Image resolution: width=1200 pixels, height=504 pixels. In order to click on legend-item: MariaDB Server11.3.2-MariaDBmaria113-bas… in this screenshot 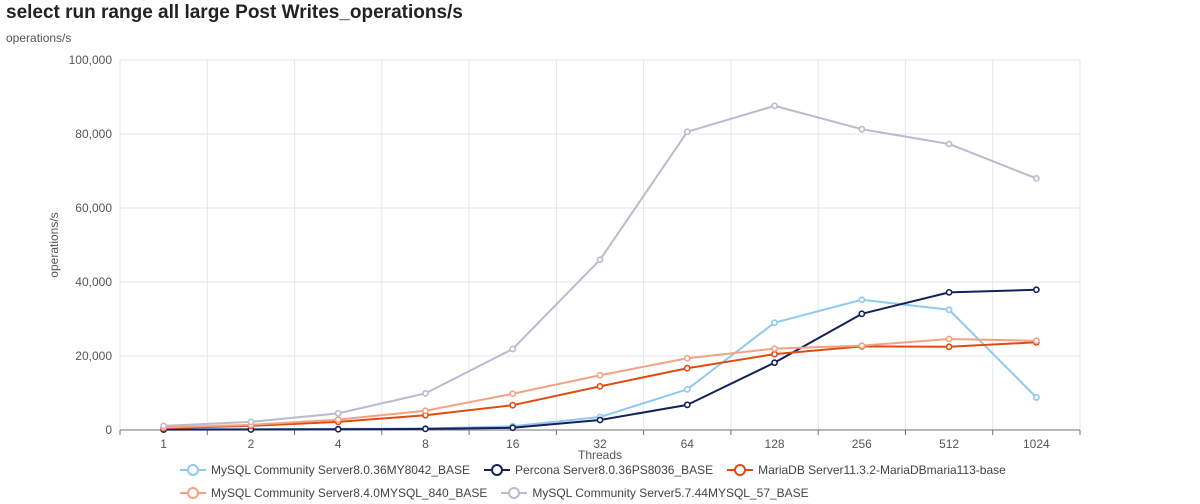, I will do `click(866, 470)`.